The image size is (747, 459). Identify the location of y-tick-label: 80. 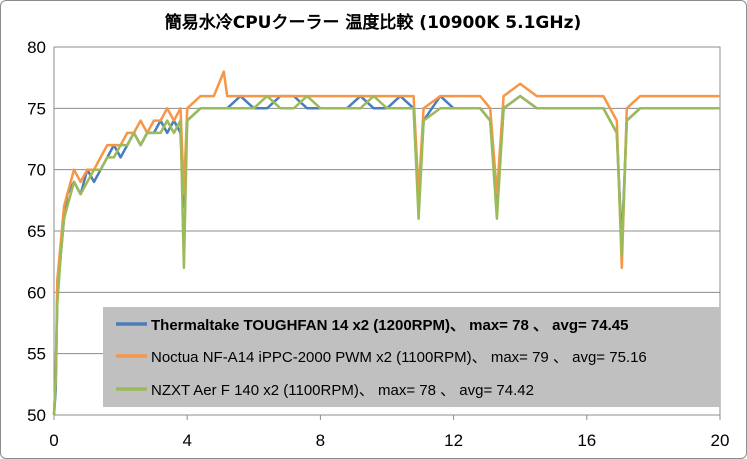
(36, 47).